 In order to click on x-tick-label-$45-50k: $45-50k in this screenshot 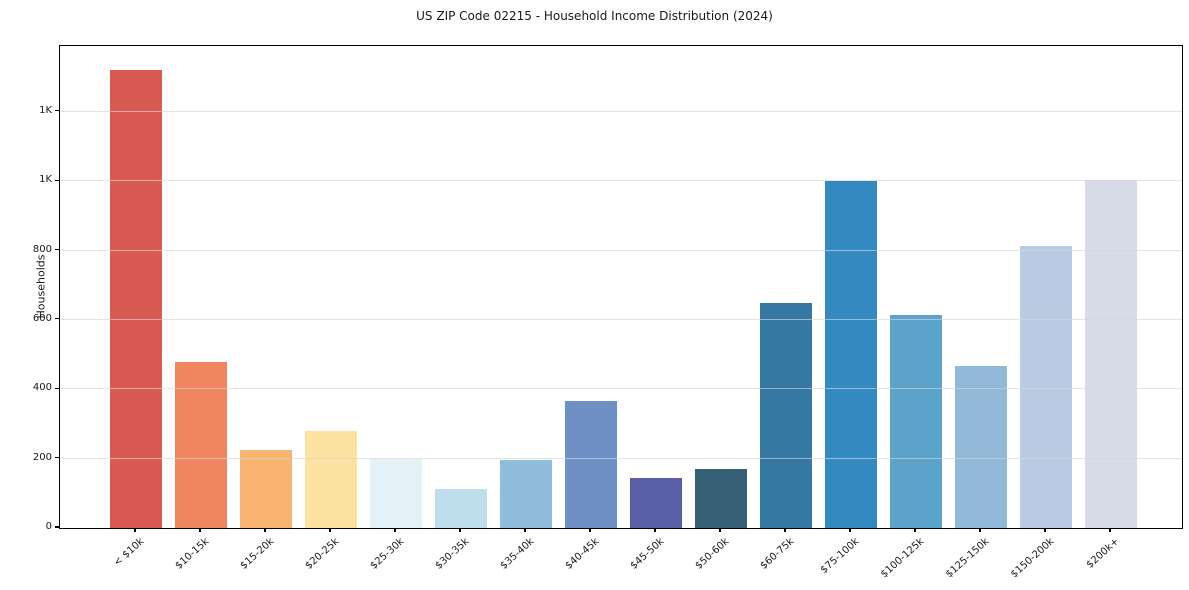, I will do `click(647, 554)`.